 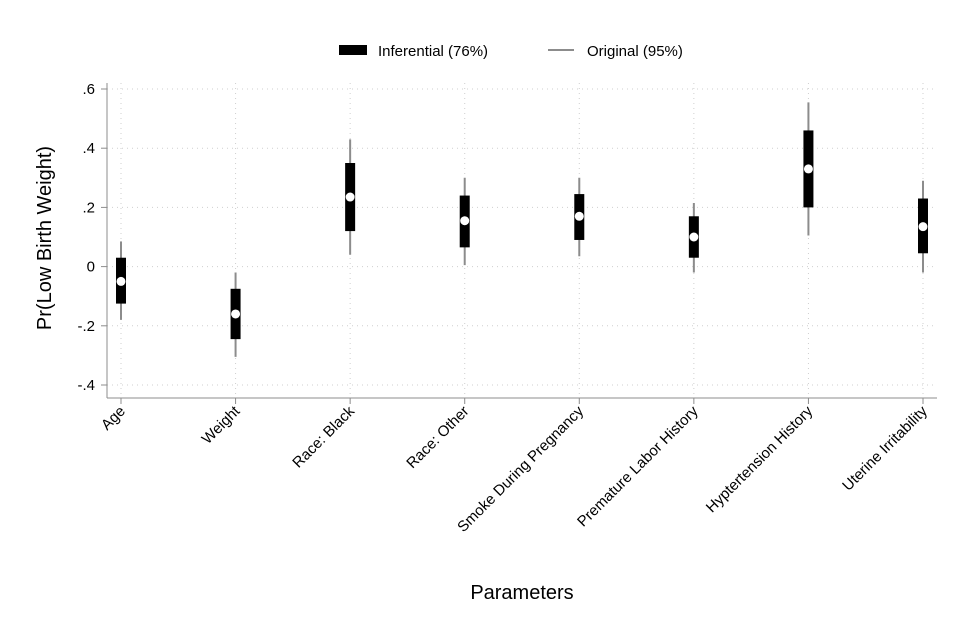 What do you see at coordinates (437, 437) in the screenshot?
I see `x-tick-label-race-other: Race: Other` at bounding box center [437, 437].